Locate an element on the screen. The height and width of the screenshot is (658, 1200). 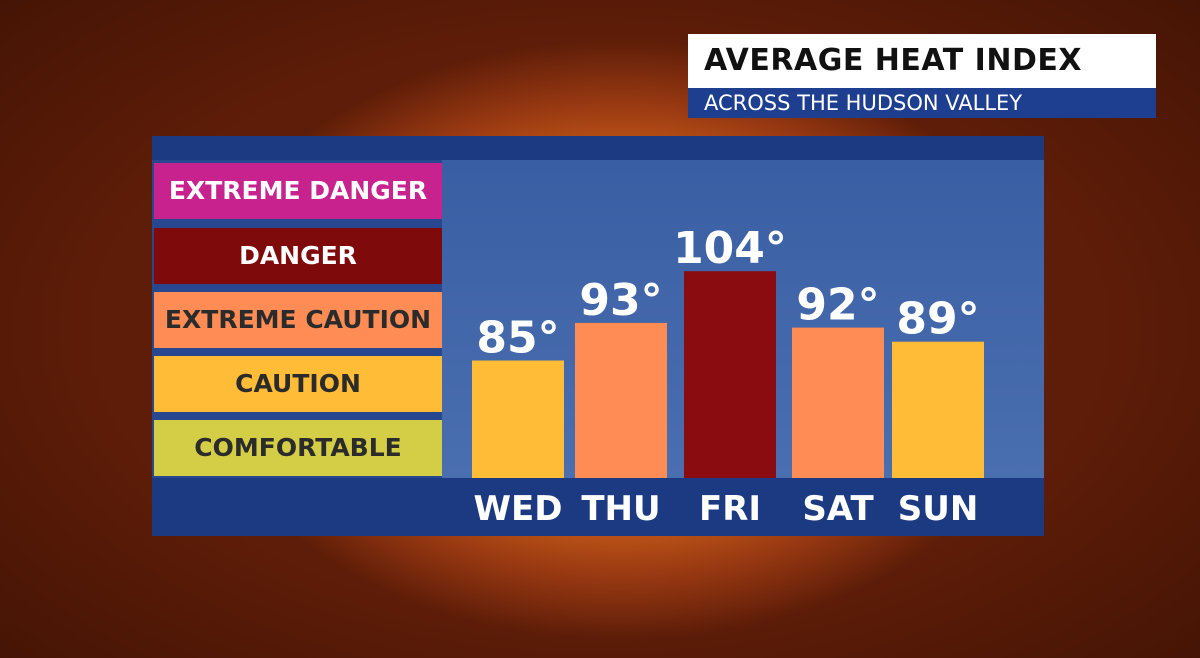
bar-sun is located at coordinates (938, 409).